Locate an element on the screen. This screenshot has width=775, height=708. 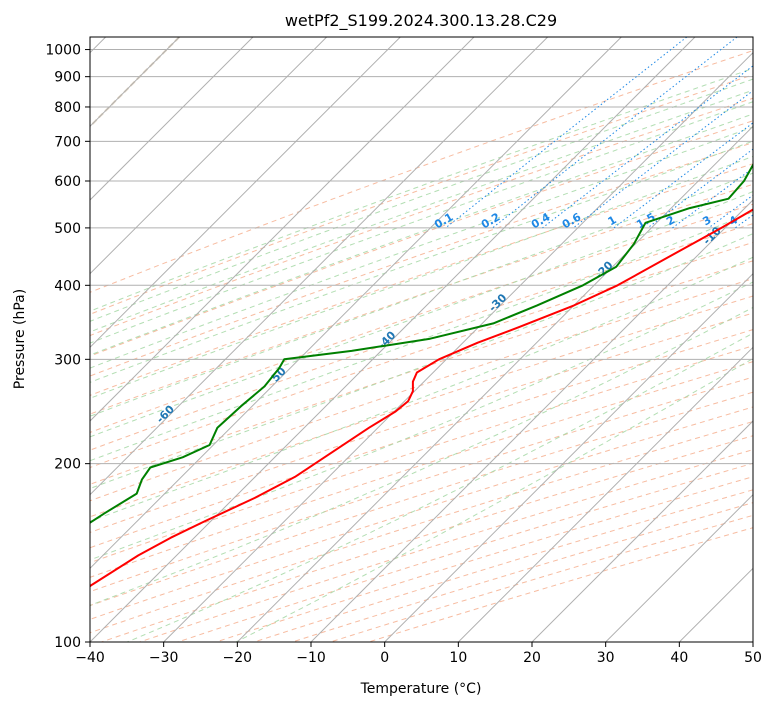
x-tick-label: −40 is located at coordinates (90, 658).